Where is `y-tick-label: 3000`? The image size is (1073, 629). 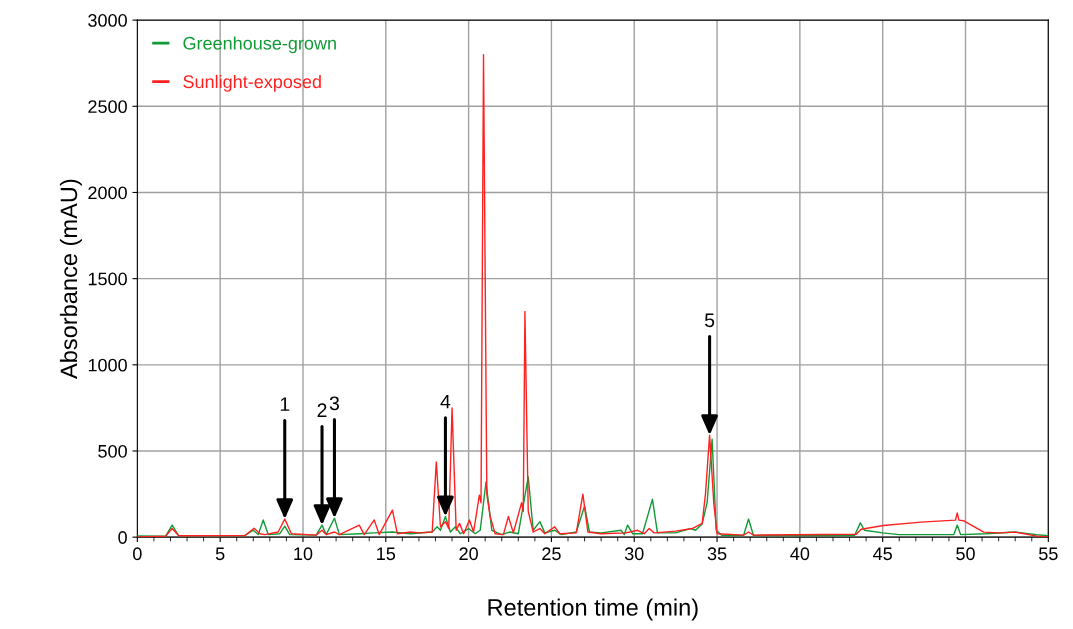 y-tick-label: 3000 is located at coordinates (107, 20).